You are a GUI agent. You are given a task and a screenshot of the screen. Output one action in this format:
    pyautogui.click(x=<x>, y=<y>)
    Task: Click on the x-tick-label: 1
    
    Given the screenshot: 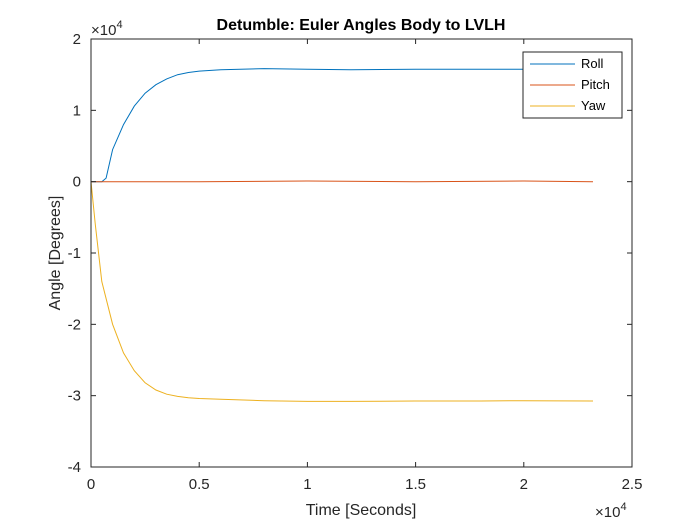 What is the action you would take?
    pyautogui.click(x=307, y=484)
    